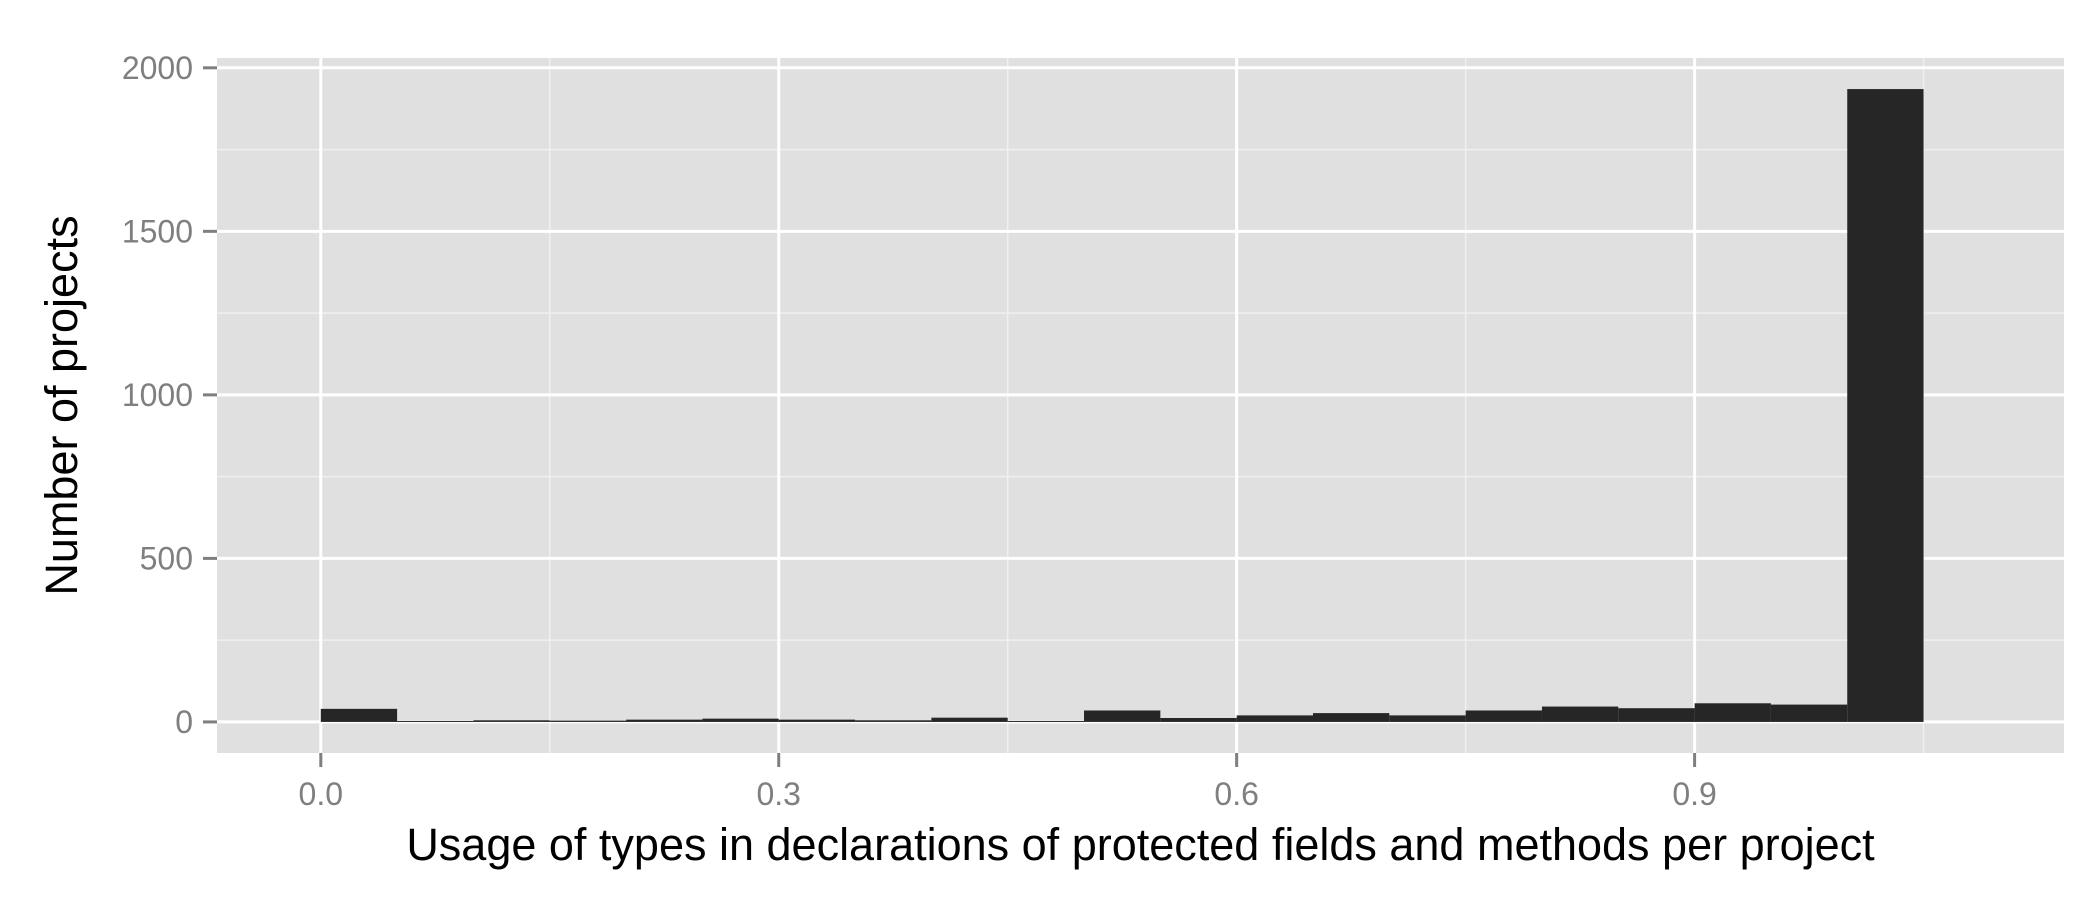 This screenshot has width=2100, height=900. I want to click on y-tick-label: 500, so click(166, 558).